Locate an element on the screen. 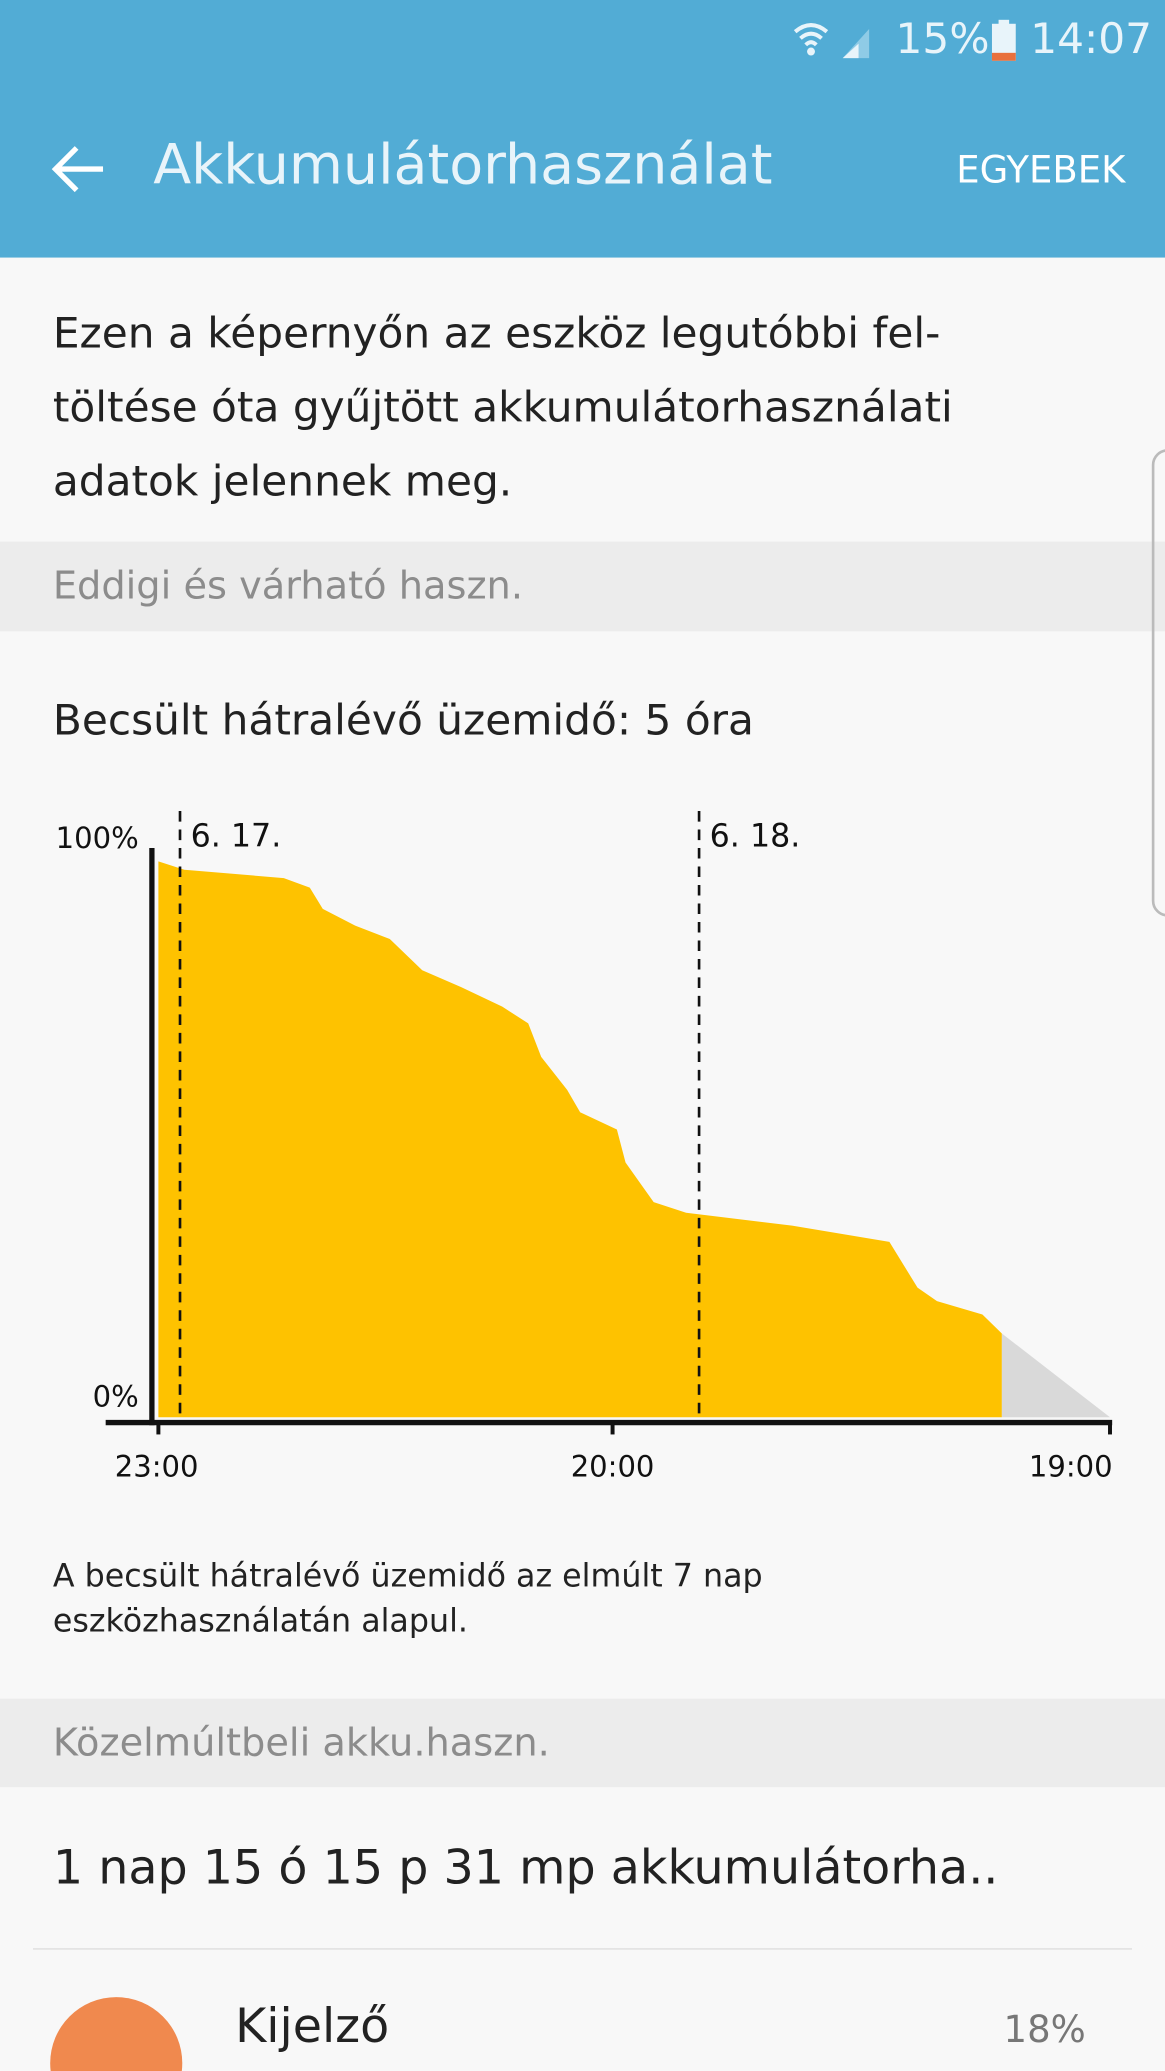 Image resolution: width=1165 pixels, height=2071 pixels. battery-percent: 15% is located at coordinates (942, 38).